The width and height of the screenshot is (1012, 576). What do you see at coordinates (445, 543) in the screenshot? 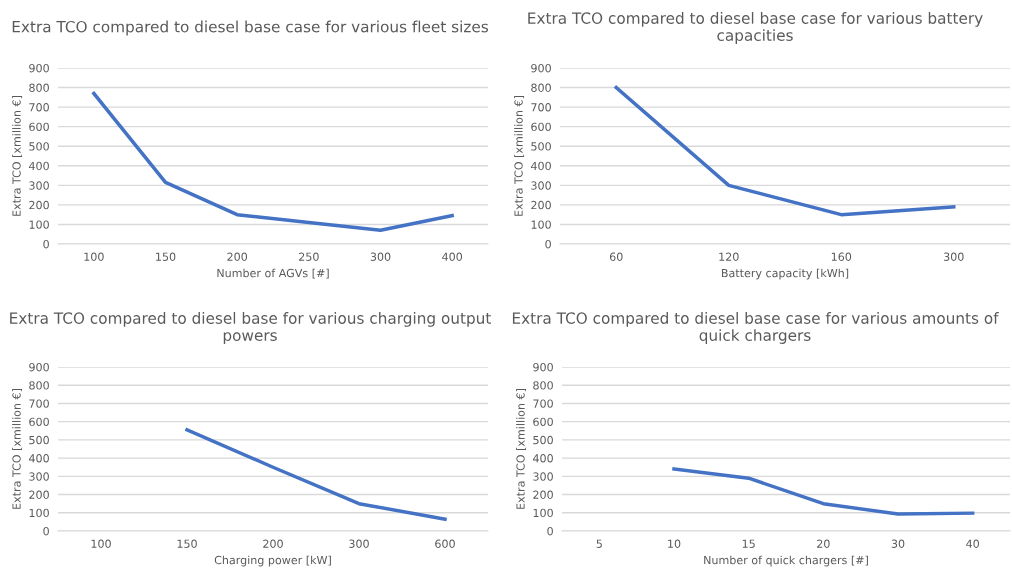
I see `x-tick-label: 600` at bounding box center [445, 543].